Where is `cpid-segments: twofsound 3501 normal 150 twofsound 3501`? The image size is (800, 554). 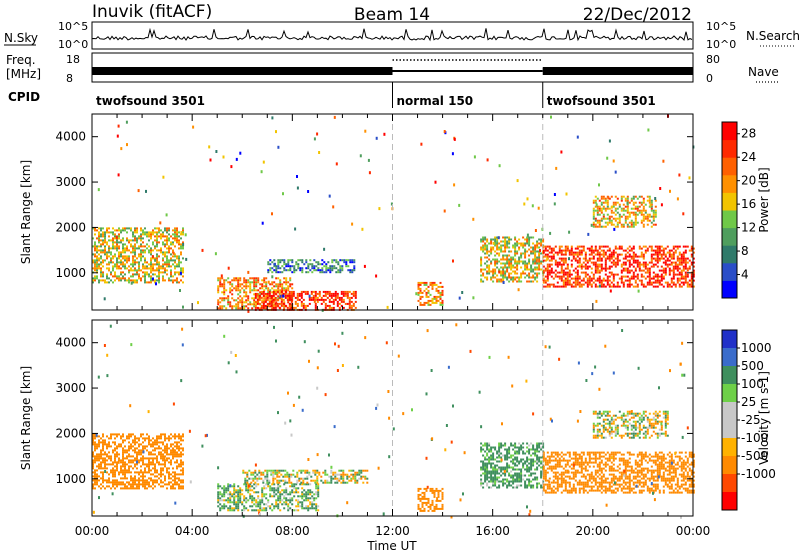 cpid-segments: twofsound 3501 normal 150 twofsound 3501 is located at coordinates (376, 95).